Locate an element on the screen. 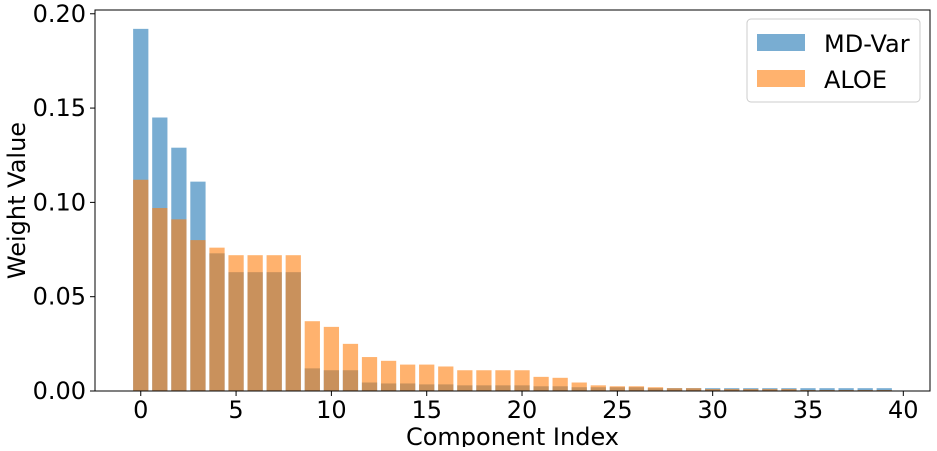 This screenshot has width=937, height=451. y-axis-label: Weight Value is located at coordinates (17, 200).